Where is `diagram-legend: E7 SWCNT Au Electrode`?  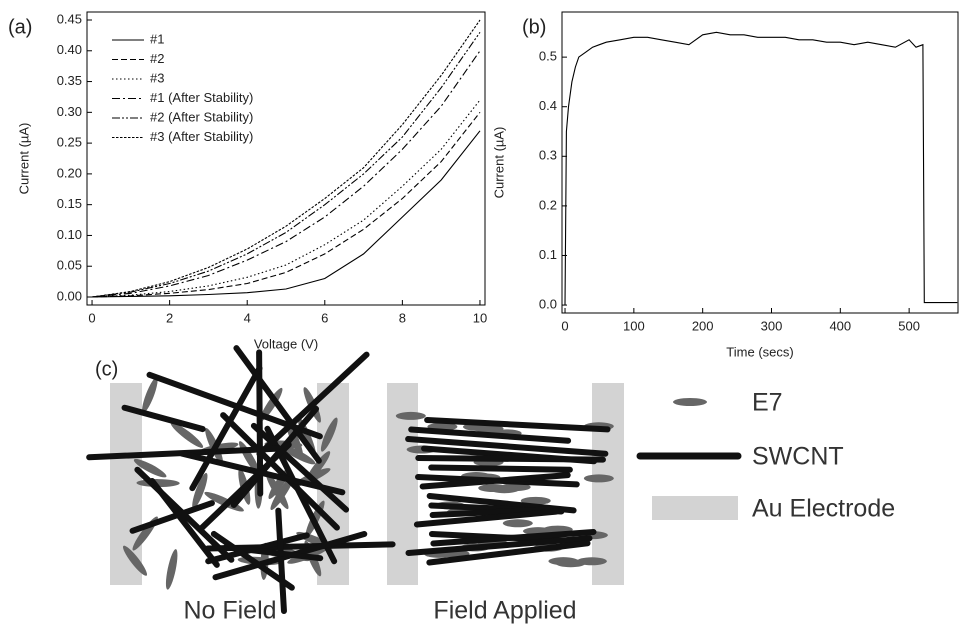 diagram-legend: E7 SWCNT Au Electrode is located at coordinates (765, 456).